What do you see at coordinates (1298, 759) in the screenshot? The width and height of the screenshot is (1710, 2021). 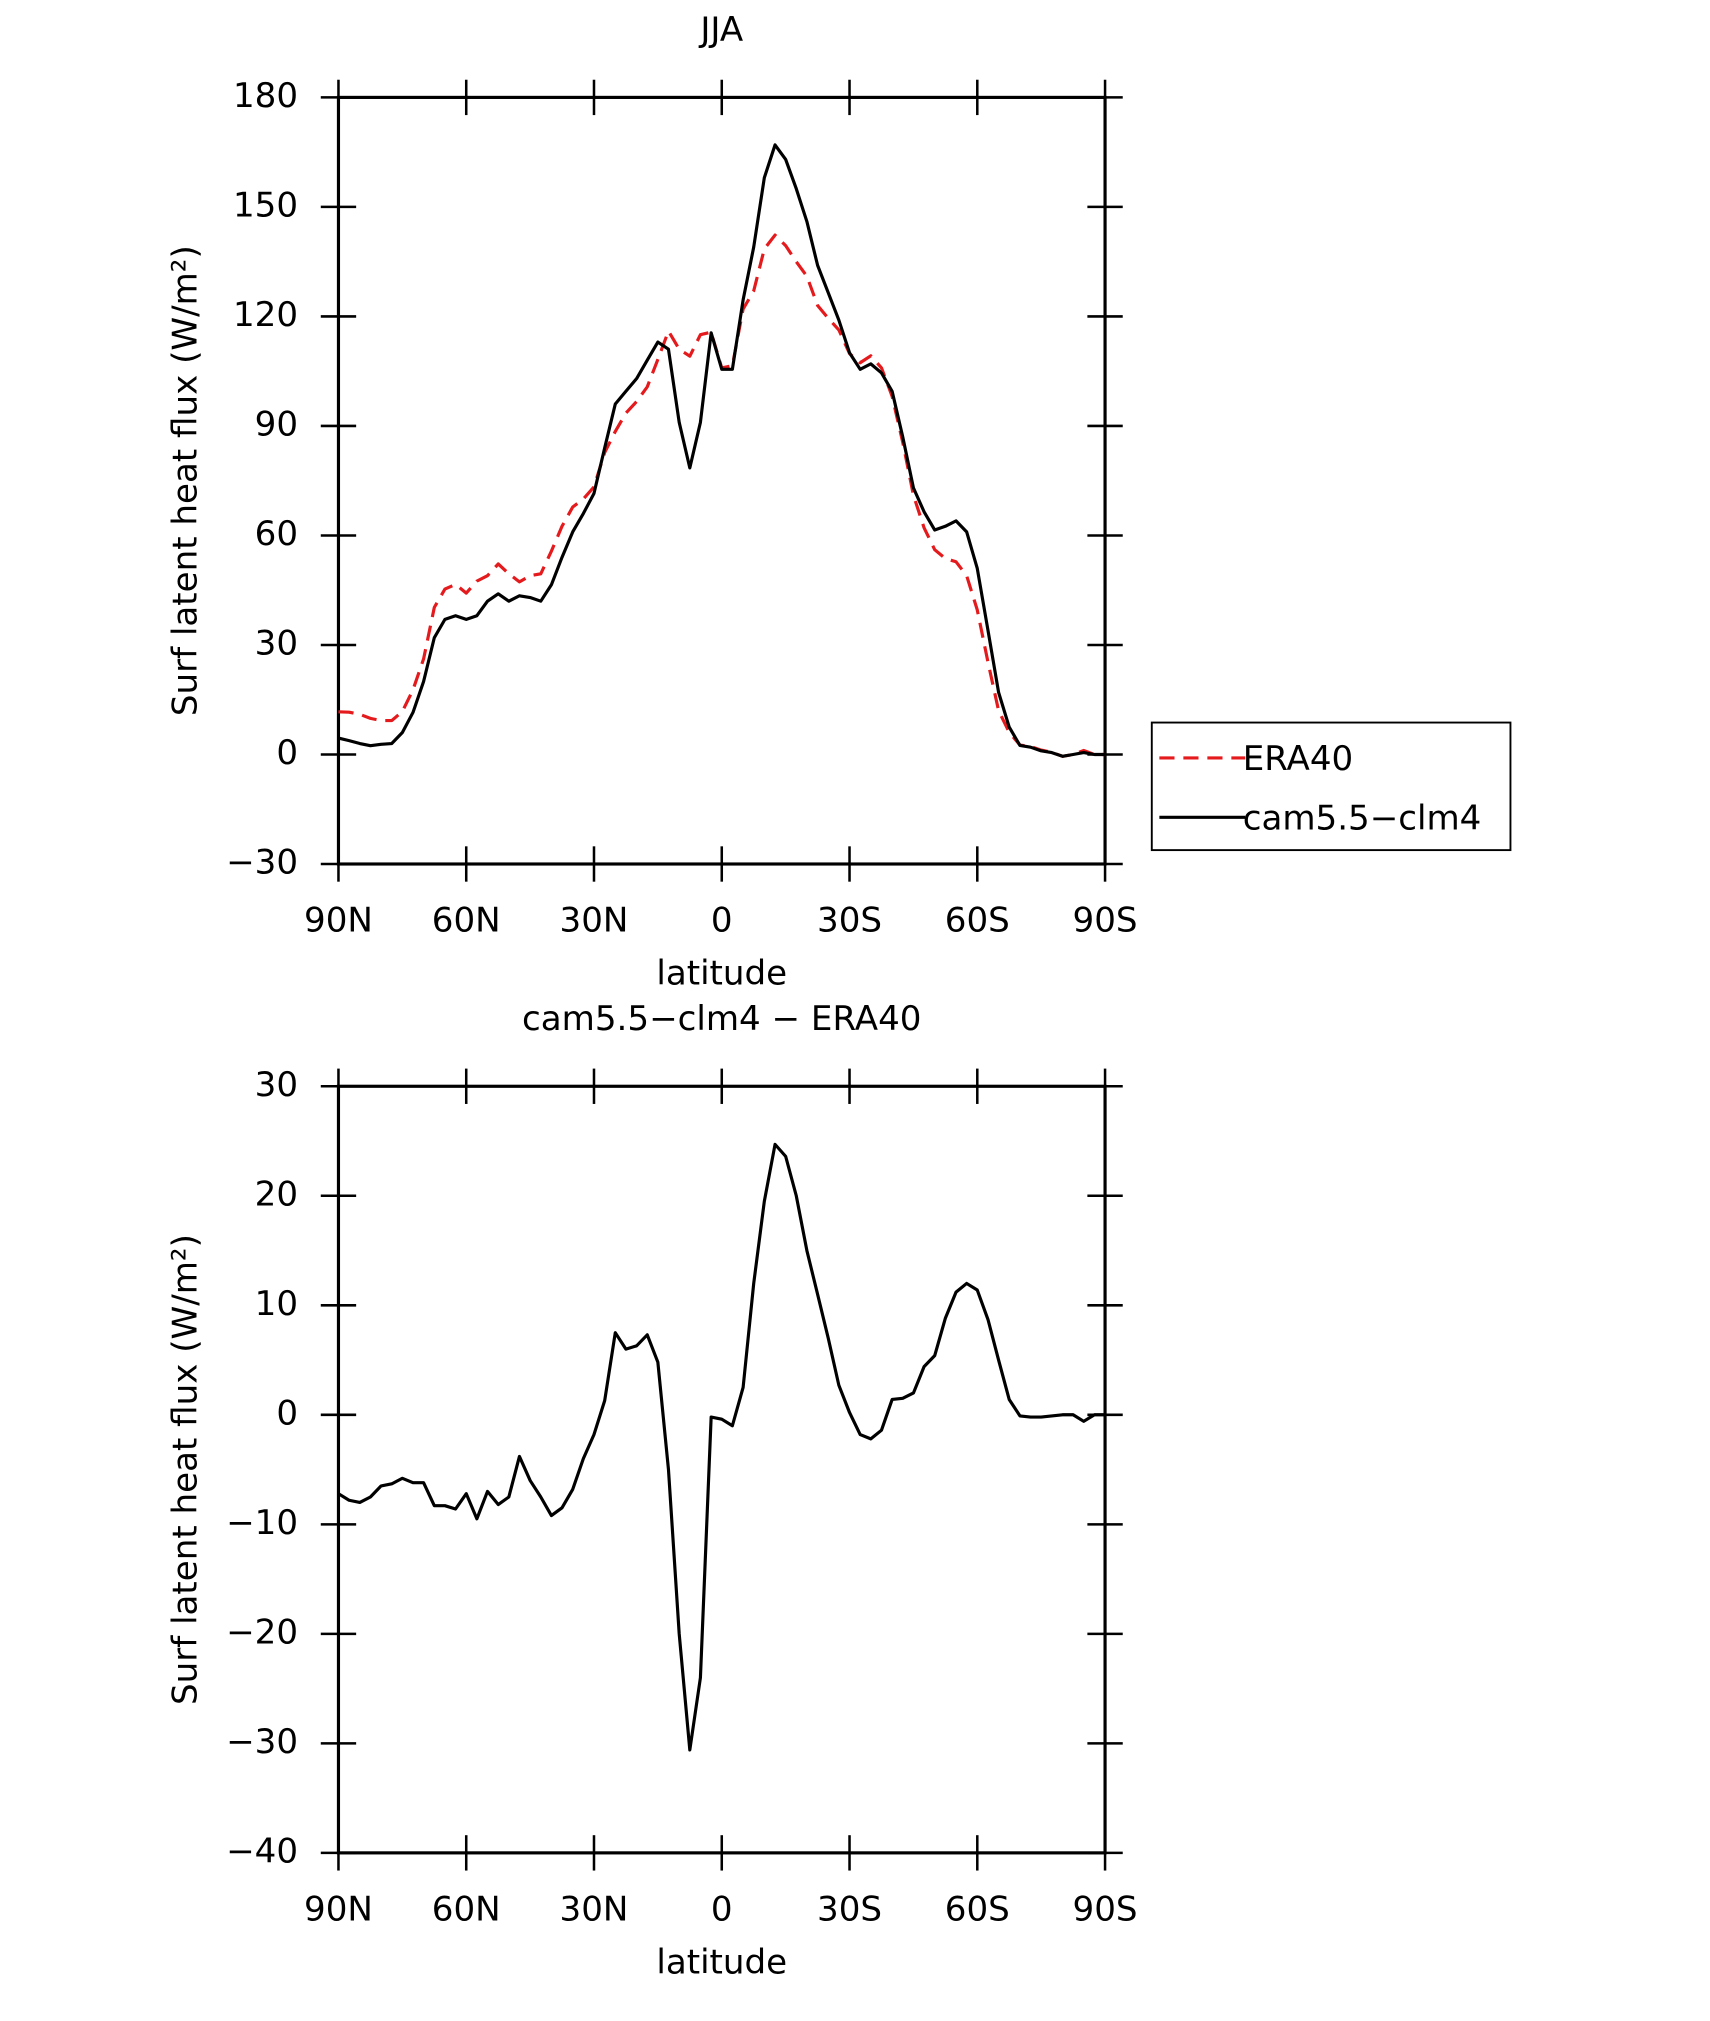 I see `legend-label: ERA40` at bounding box center [1298, 759].